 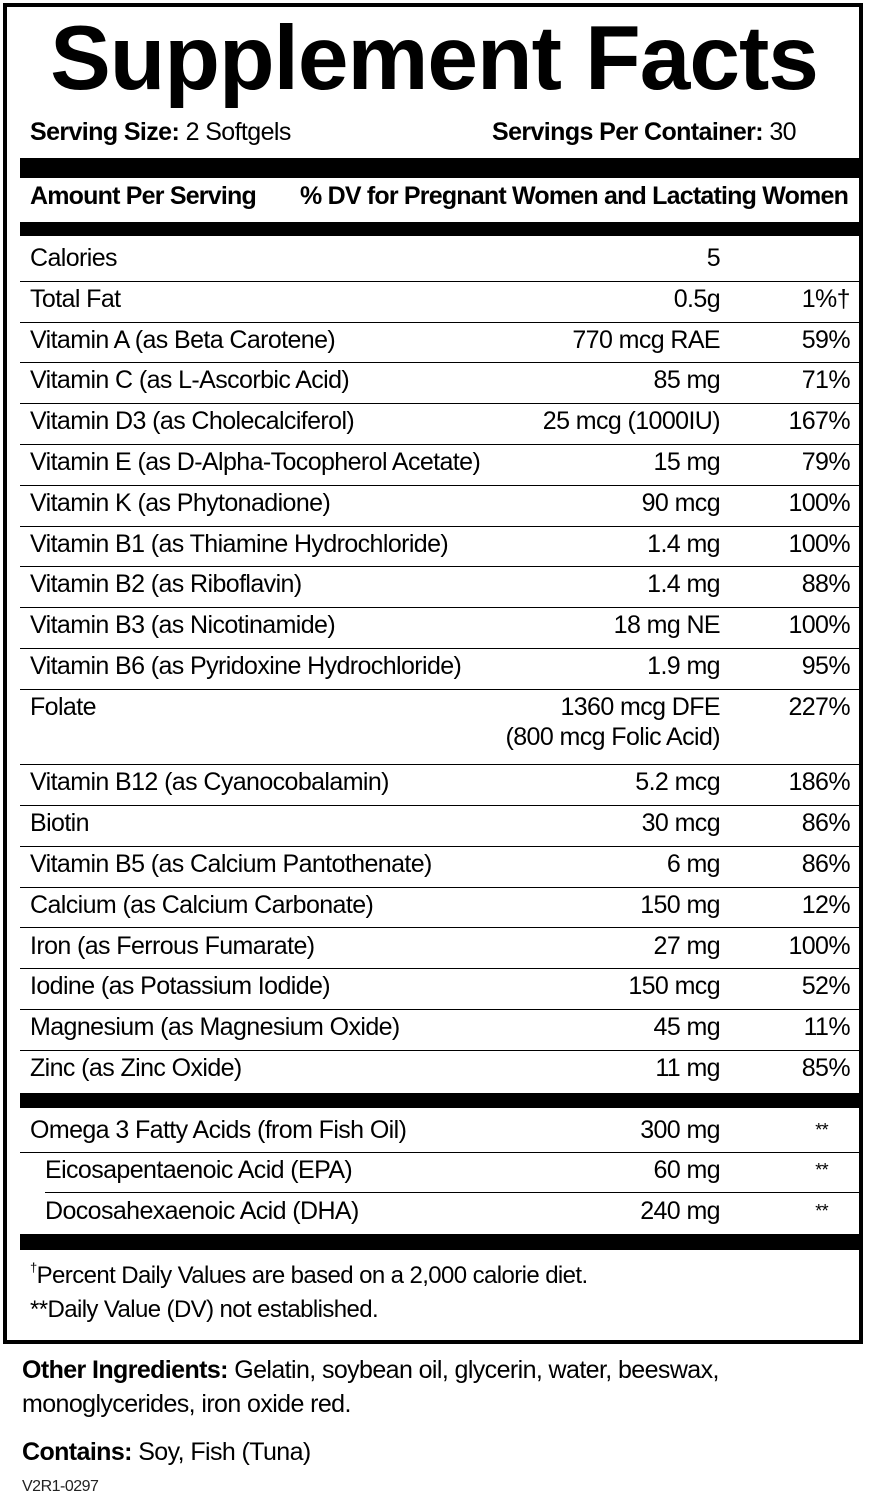 What do you see at coordinates (143, 196) in the screenshot?
I see `amount-per-serving-header: Amount Per Serving` at bounding box center [143, 196].